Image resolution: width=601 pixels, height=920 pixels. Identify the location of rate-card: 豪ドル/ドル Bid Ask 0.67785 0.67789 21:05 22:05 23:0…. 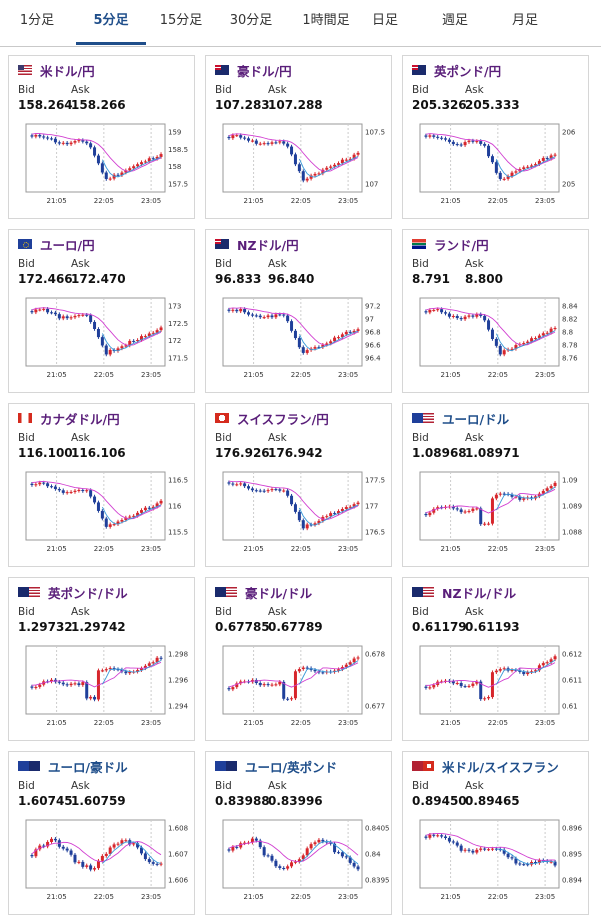
(298, 659).